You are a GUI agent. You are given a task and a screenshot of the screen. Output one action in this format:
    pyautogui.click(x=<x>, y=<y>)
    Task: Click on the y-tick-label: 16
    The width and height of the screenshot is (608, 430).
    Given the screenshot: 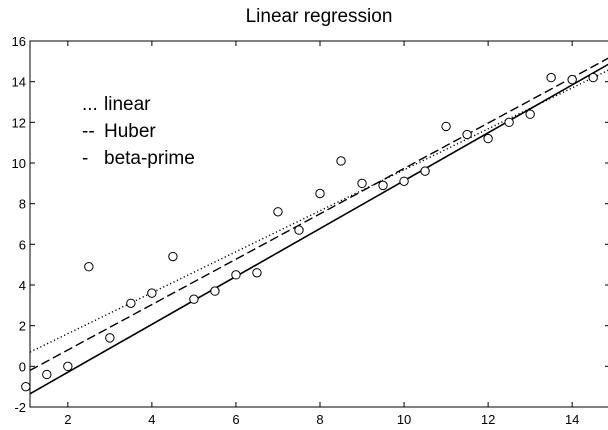 What is the action you would take?
    pyautogui.click(x=19, y=41)
    